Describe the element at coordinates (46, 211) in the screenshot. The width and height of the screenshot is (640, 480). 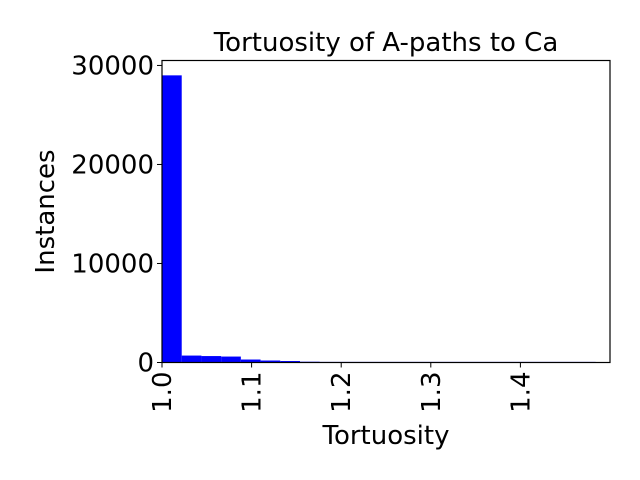
I see `y-axis-label: Instances` at that location.